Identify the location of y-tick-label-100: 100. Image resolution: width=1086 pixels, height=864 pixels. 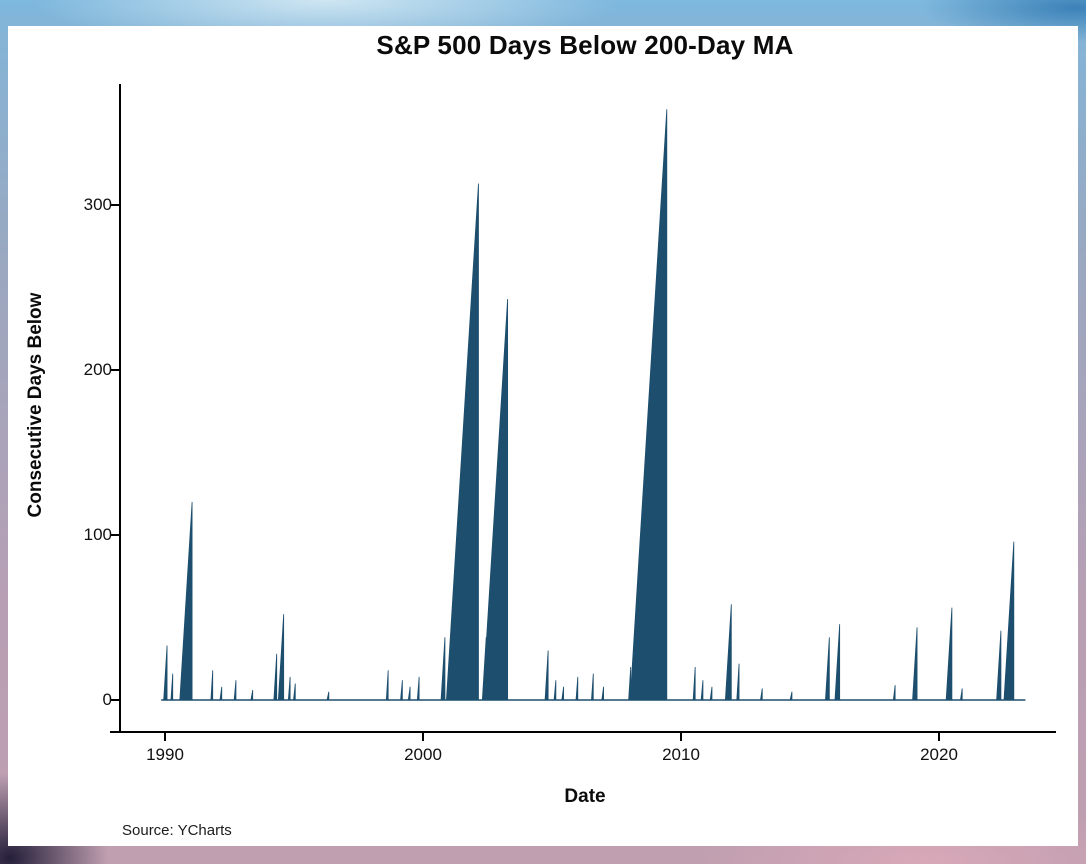
(97, 534).